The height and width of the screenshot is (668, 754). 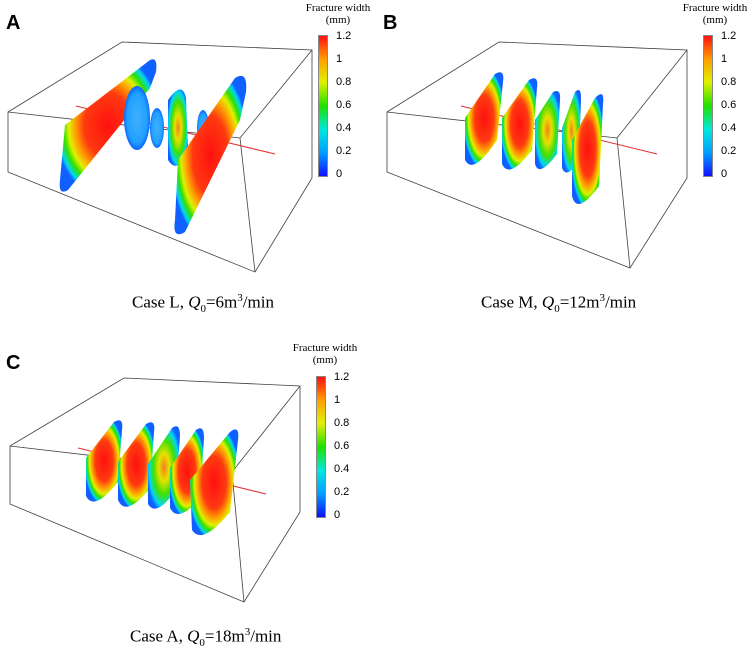 What do you see at coordinates (559, 304) in the screenshot?
I see `caption: Case M, Q0=12m3/min` at bounding box center [559, 304].